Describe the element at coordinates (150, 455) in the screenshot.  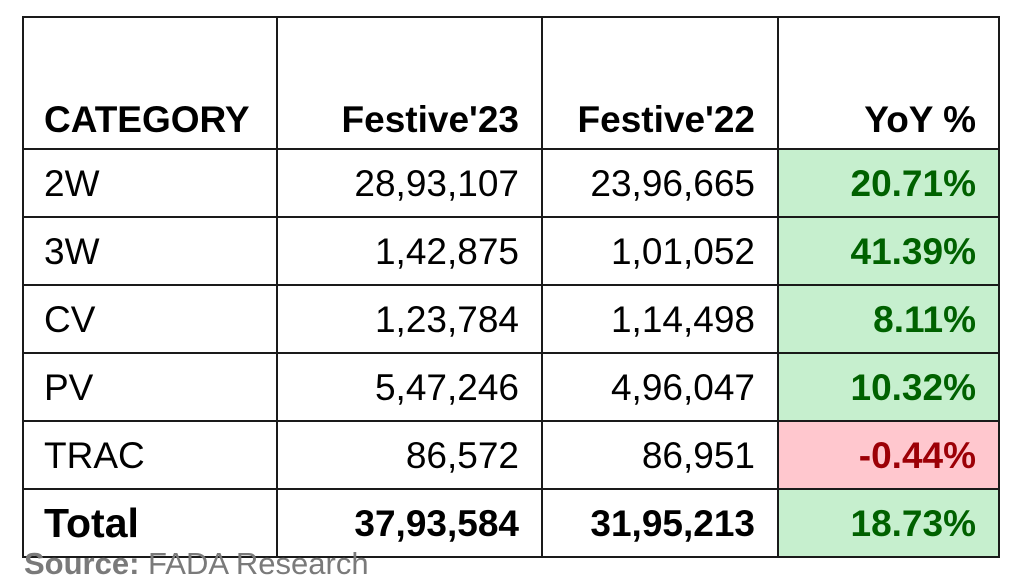
I see `category-cell: TRAC` at that location.